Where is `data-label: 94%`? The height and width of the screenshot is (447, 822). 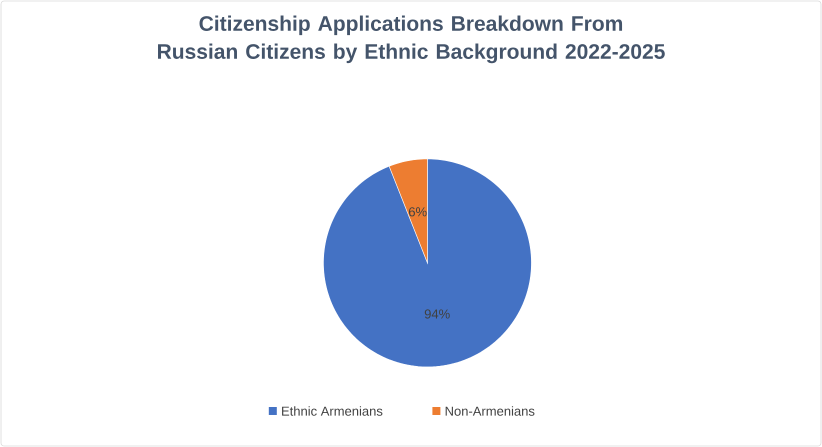 data-label: 94% is located at coordinates (437, 314).